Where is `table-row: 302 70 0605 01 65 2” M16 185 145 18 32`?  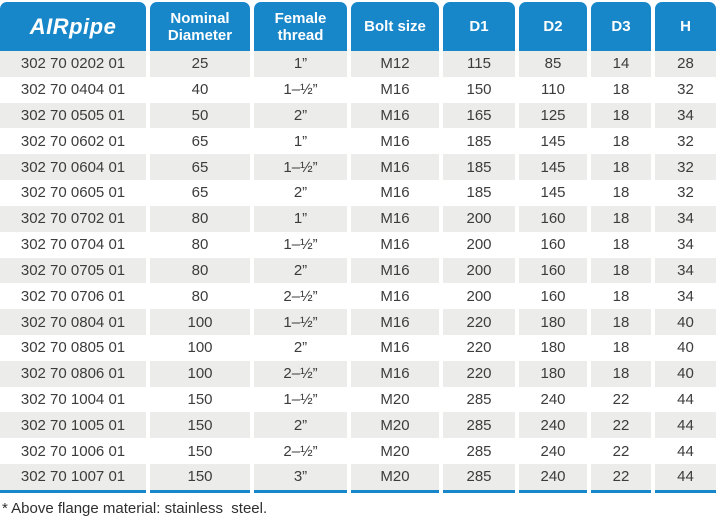
table-row: 302 70 0605 01 65 2” M16 185 145 18 32 is located at coordinates (358, 193).